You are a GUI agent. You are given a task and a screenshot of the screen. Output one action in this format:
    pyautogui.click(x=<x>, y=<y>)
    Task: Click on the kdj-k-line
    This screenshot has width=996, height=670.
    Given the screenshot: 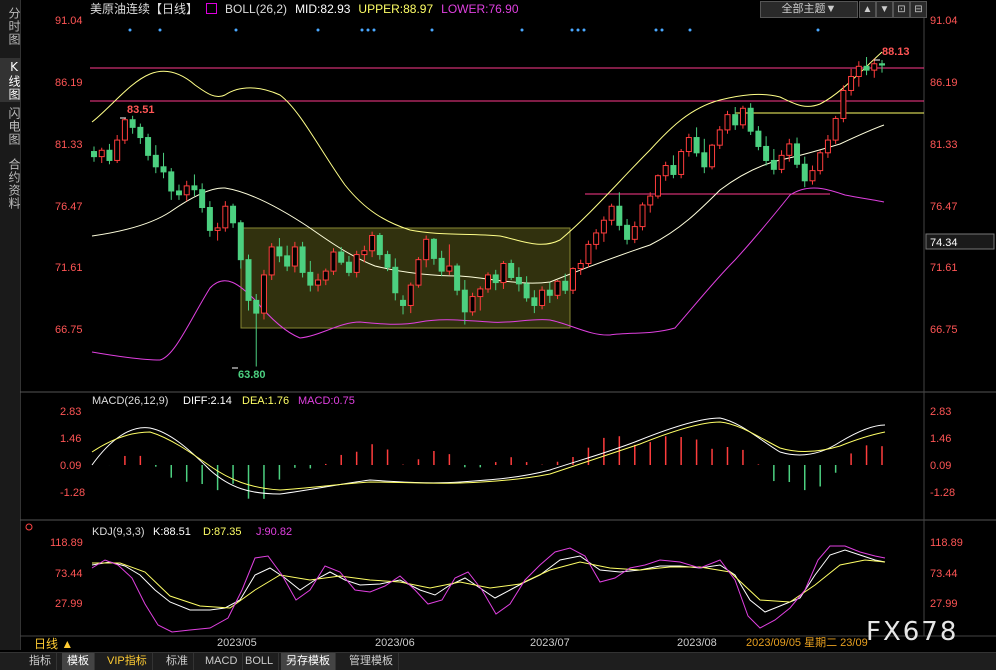 What is the action you would take?
    pyautogui.click(x=488, y=581)
    